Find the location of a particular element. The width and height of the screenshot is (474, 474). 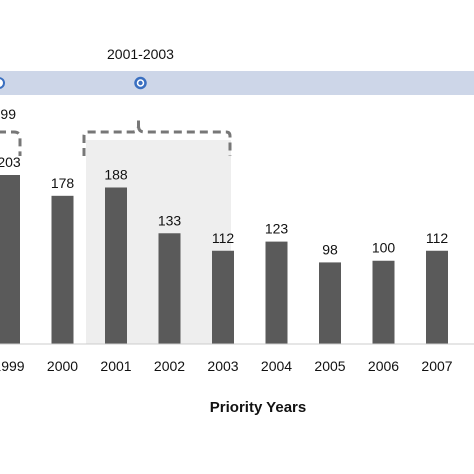

timeline-band is located at coordinates (237, 83).